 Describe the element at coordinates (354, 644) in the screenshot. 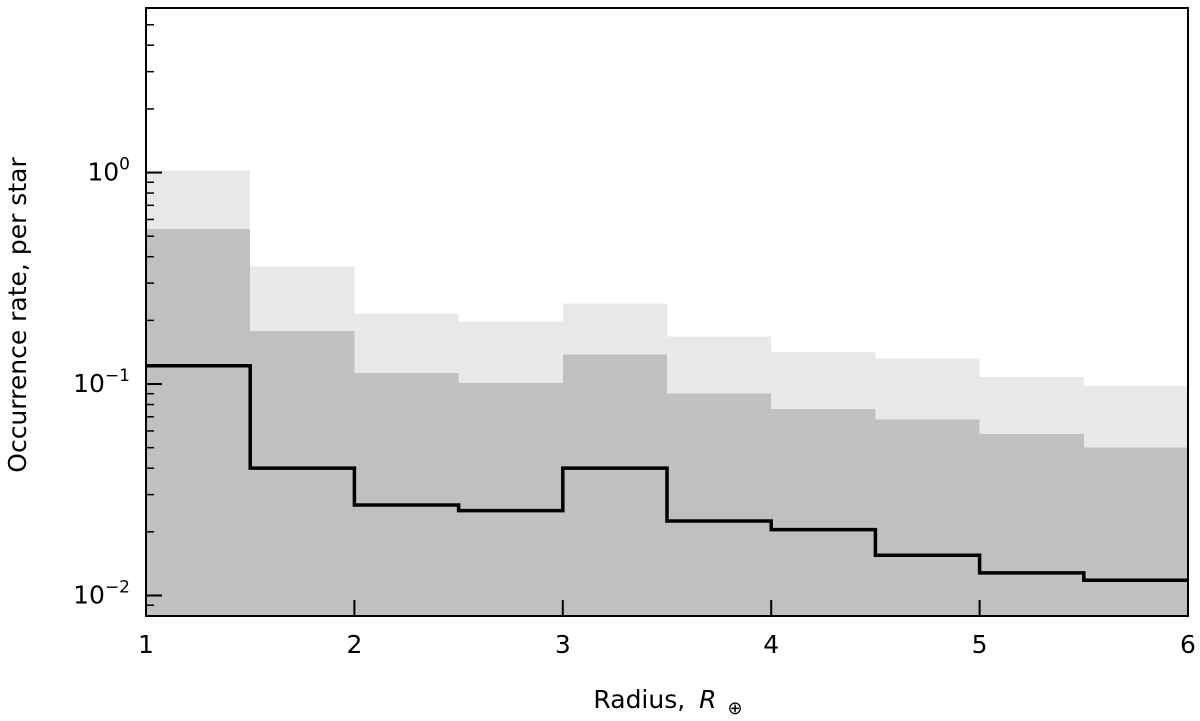

I see `x-tick-label-2: 2` at that location.